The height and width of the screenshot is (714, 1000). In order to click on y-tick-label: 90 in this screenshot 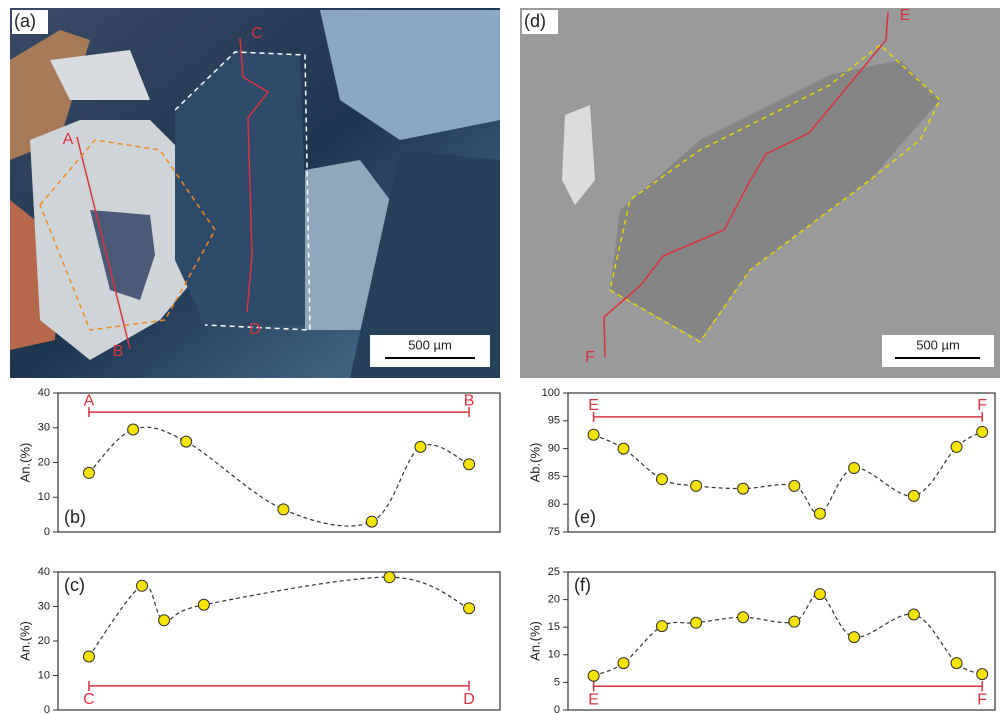, I will do `click(554, 449)`.